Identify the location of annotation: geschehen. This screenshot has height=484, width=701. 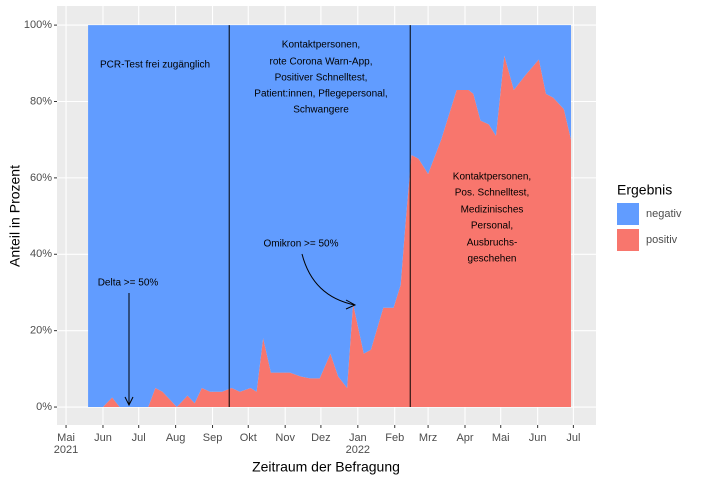
(492, 259).